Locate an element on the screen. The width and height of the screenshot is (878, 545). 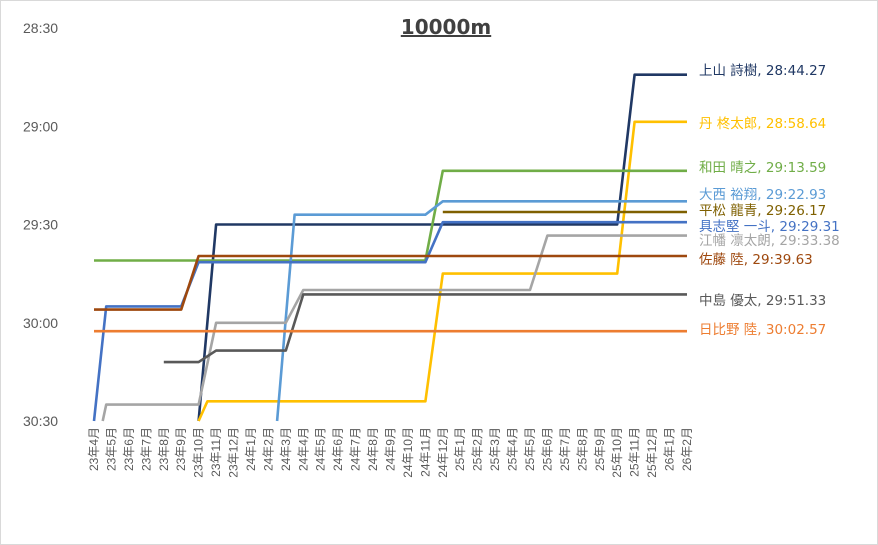
x-tick-label: 25年9月 is located at coordinates (600, 449).